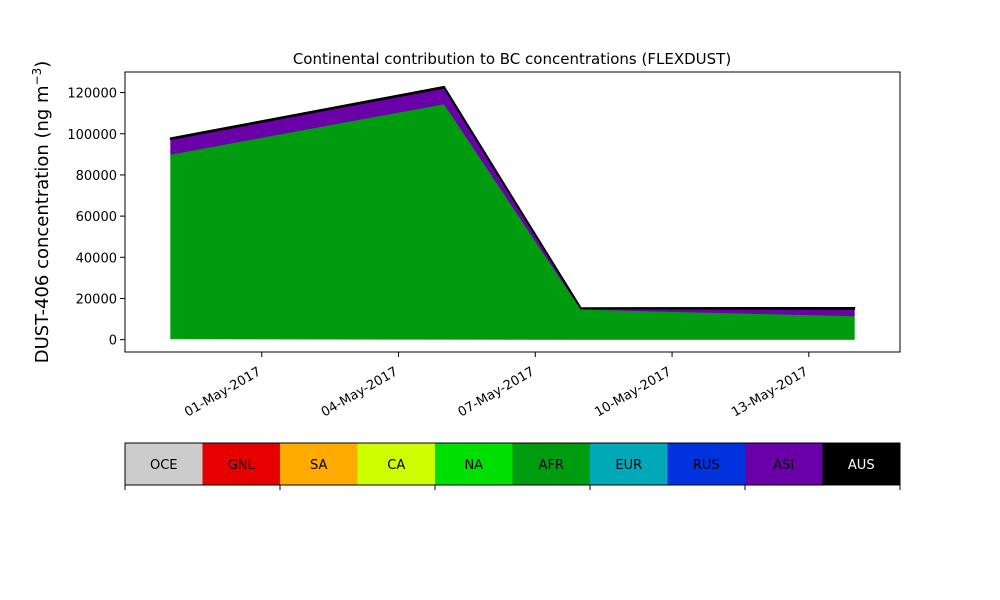 This screenshot has height=600, width=1000. I want to click on legend-label-afr: AFR, so click(551, 465).